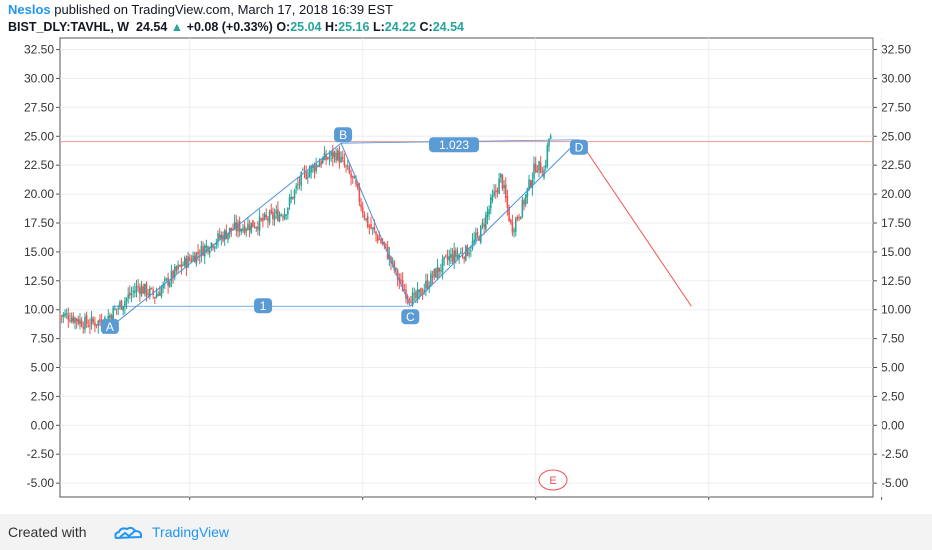  What do you see at coordinates (893, 396) in the screenshot?
I see `y-tick-label-right: 2.50` at bounding box center [893, 396].